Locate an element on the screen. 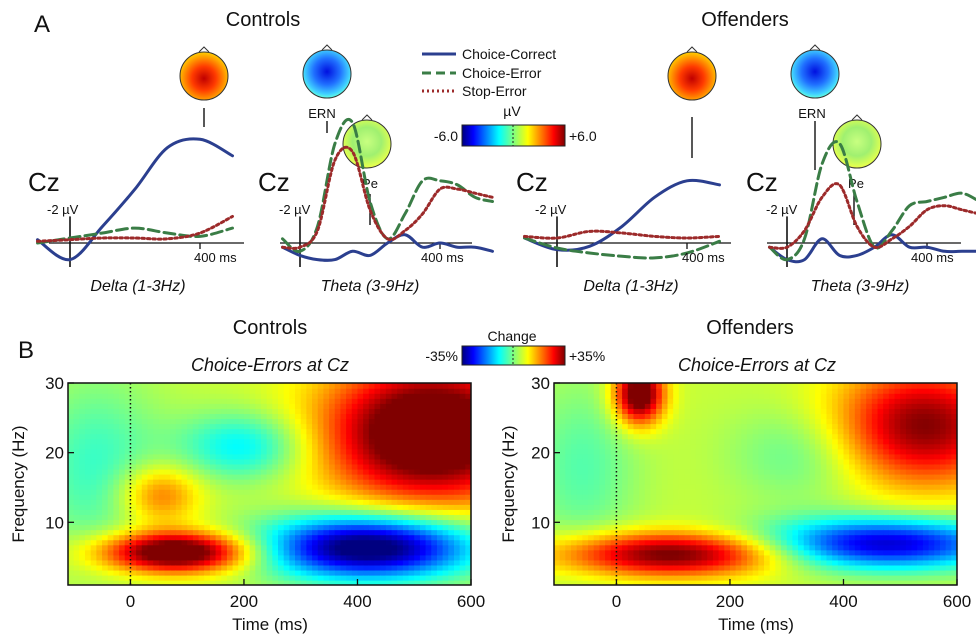  erp-series-choice-correct is located at coordinates (387, 247).